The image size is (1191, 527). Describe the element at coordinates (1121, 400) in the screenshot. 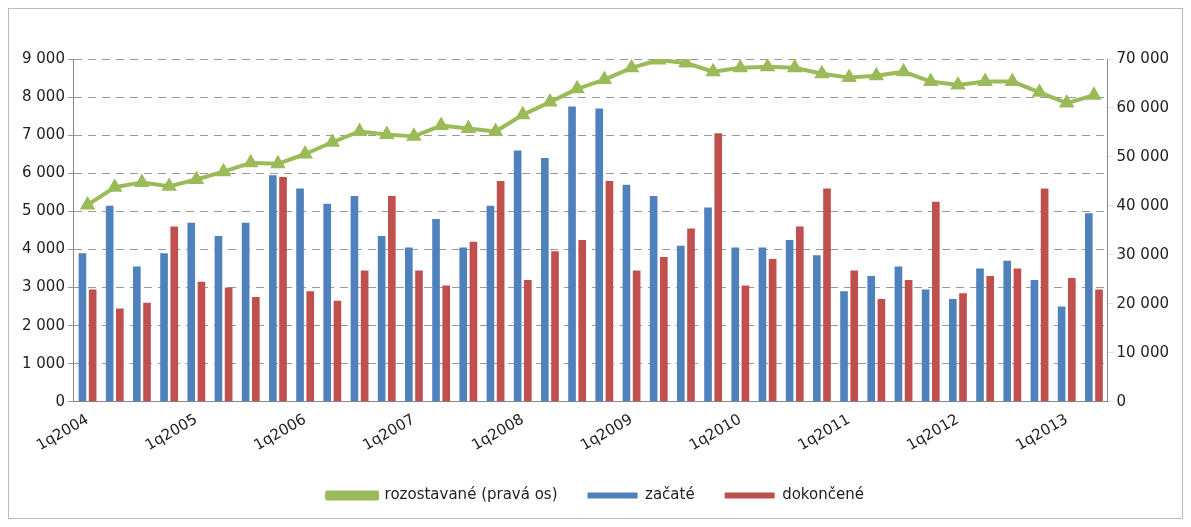

I see `y2-tick-label: 0` at that location.